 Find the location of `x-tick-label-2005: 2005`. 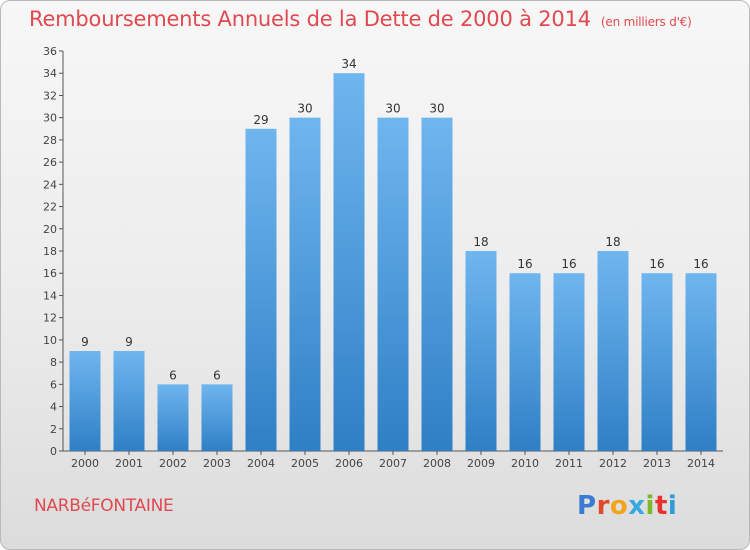

x-tick-label-2005: 2005 is located at coordinates (305, 463).